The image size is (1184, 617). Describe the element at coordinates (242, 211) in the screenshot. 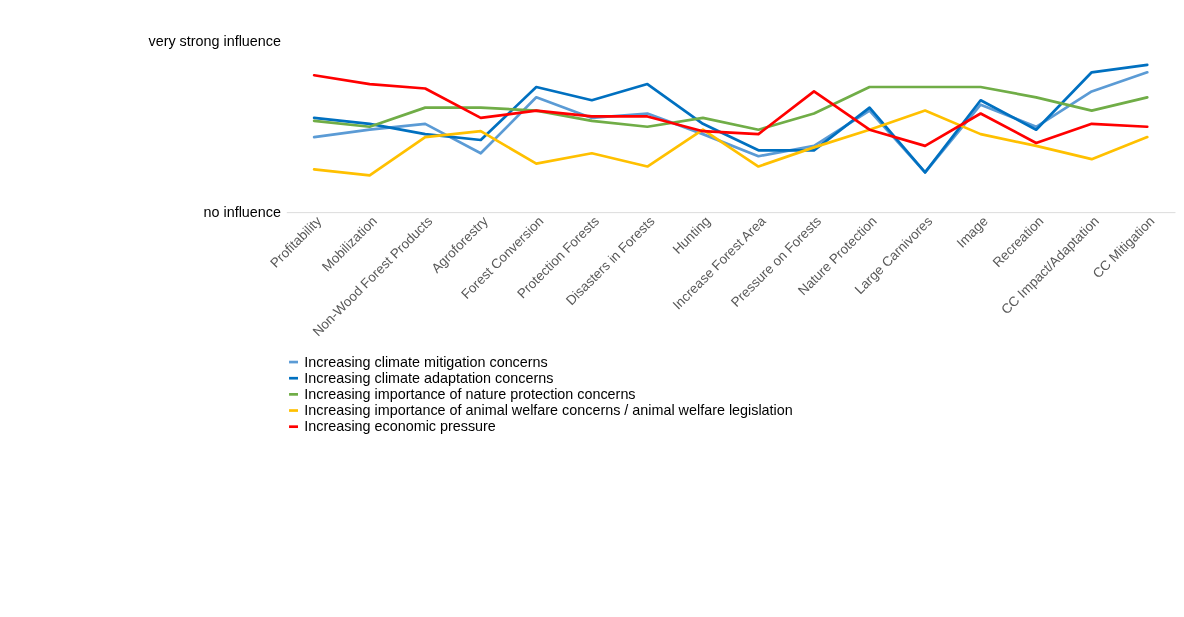

I see `text: no influence` at that location.